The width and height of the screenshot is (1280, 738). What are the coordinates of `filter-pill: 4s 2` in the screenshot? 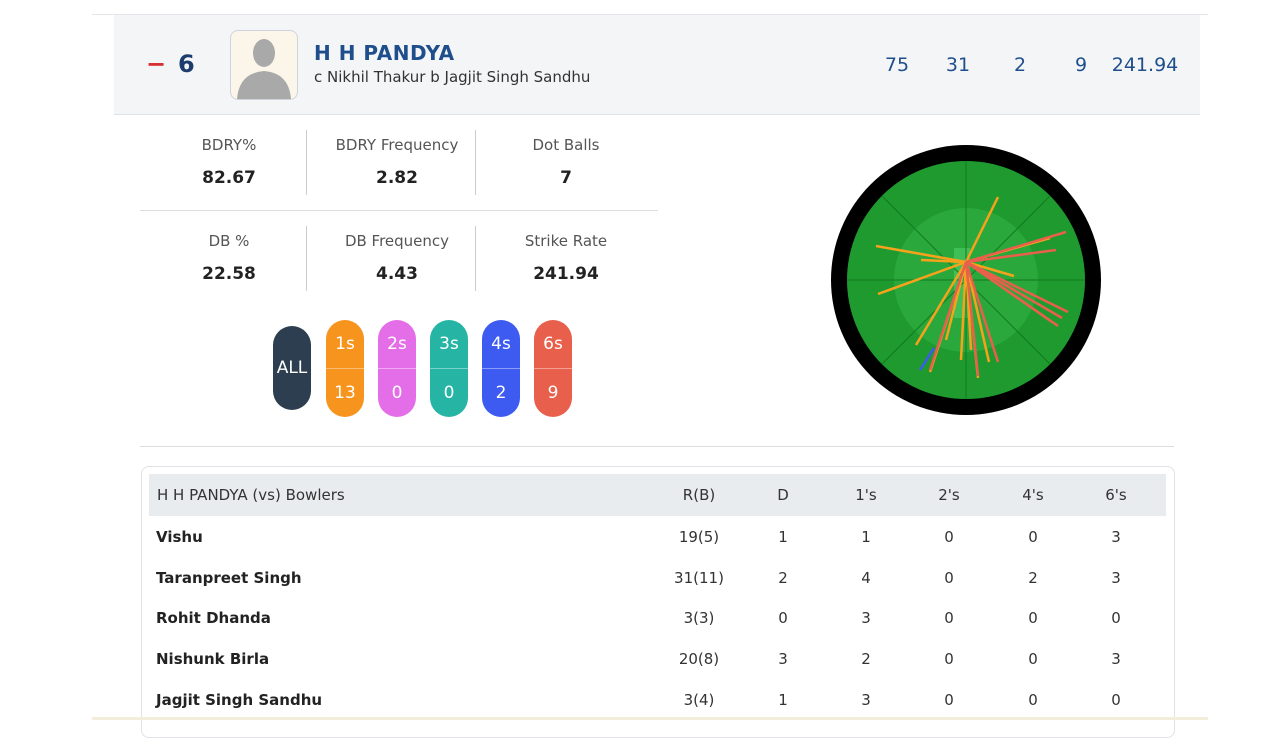 It's located at (501, 368).